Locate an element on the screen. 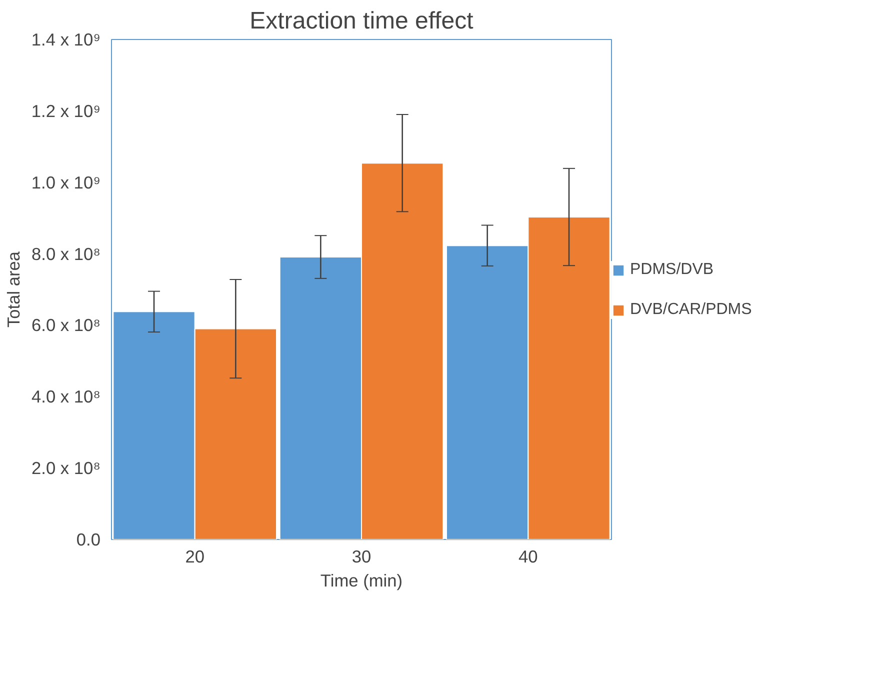 This screenshot has width=884, height=681. y-tick-label: 6.0 x 10⁸ is located at coordinates (66, 325).